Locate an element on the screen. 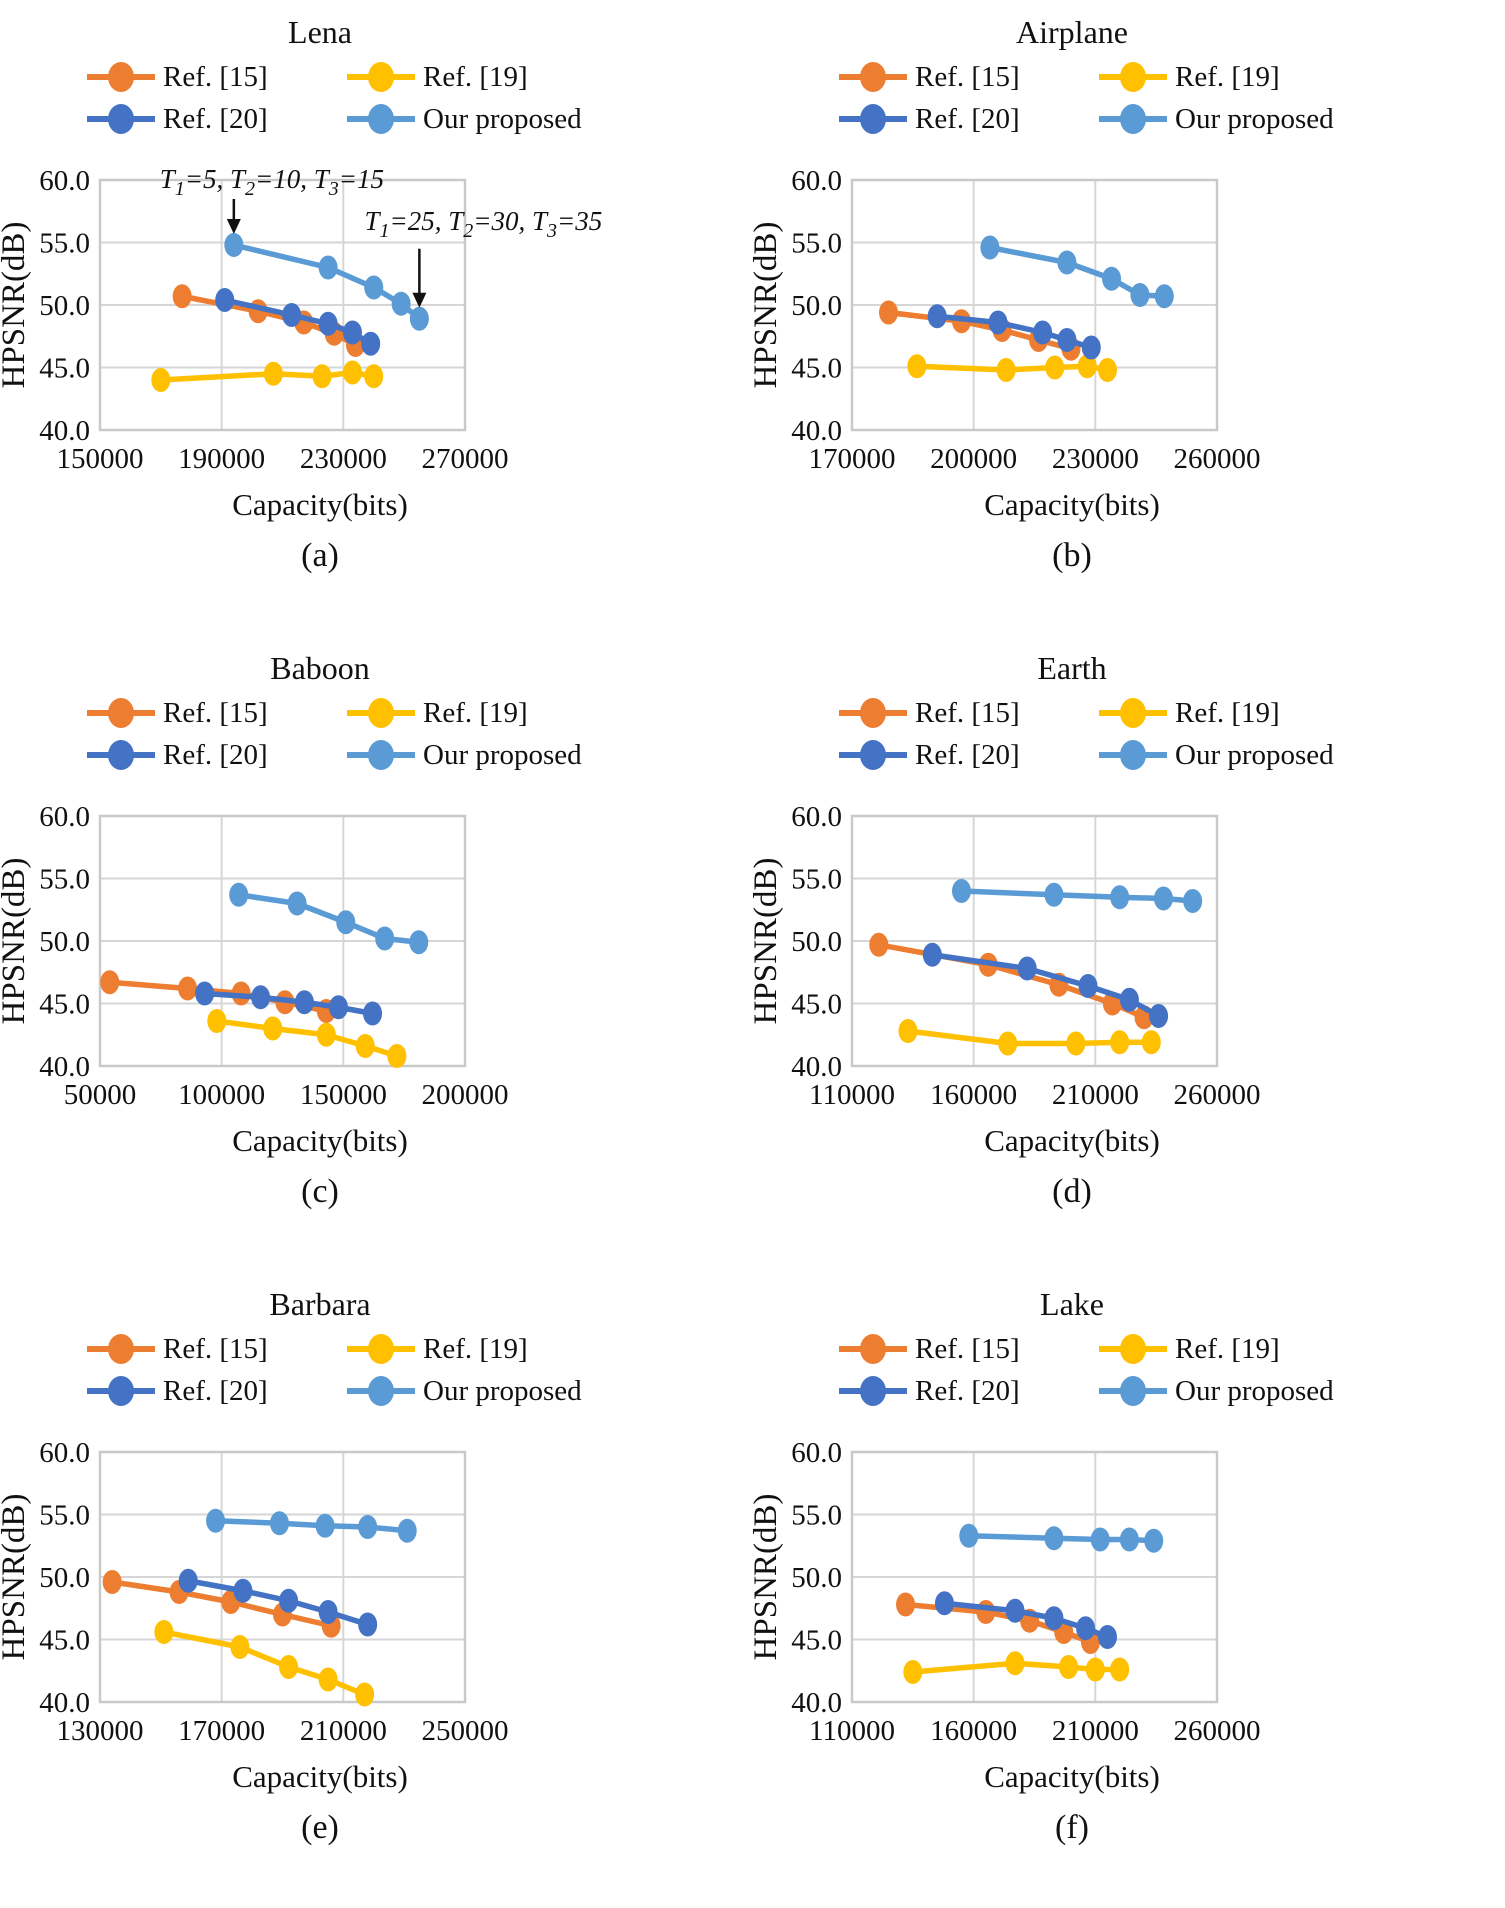 The width and height of the screenshot is (1505, 1908). chart-title: Lake is located at coordinates (1072, 1304).